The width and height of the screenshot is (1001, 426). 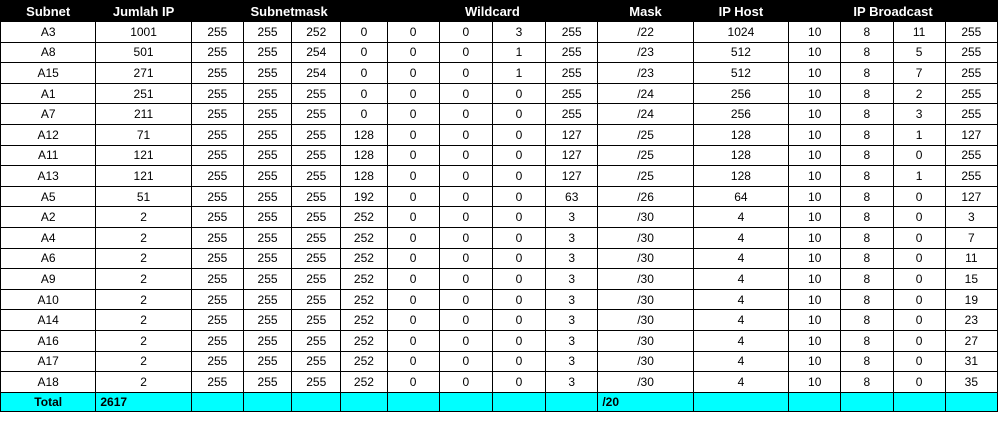 What do you see at coordinates (143, 196) in the screenshot?
I see `cell-jumlah-ip: 51` at bounding box center [143, 196].